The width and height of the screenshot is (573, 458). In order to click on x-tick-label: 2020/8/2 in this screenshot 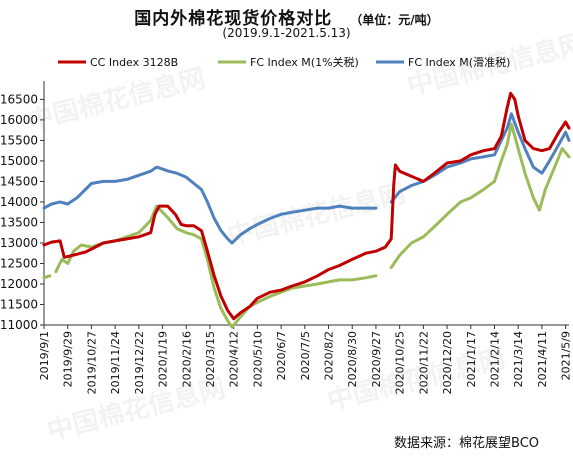, I will do `click(329, 355)`.